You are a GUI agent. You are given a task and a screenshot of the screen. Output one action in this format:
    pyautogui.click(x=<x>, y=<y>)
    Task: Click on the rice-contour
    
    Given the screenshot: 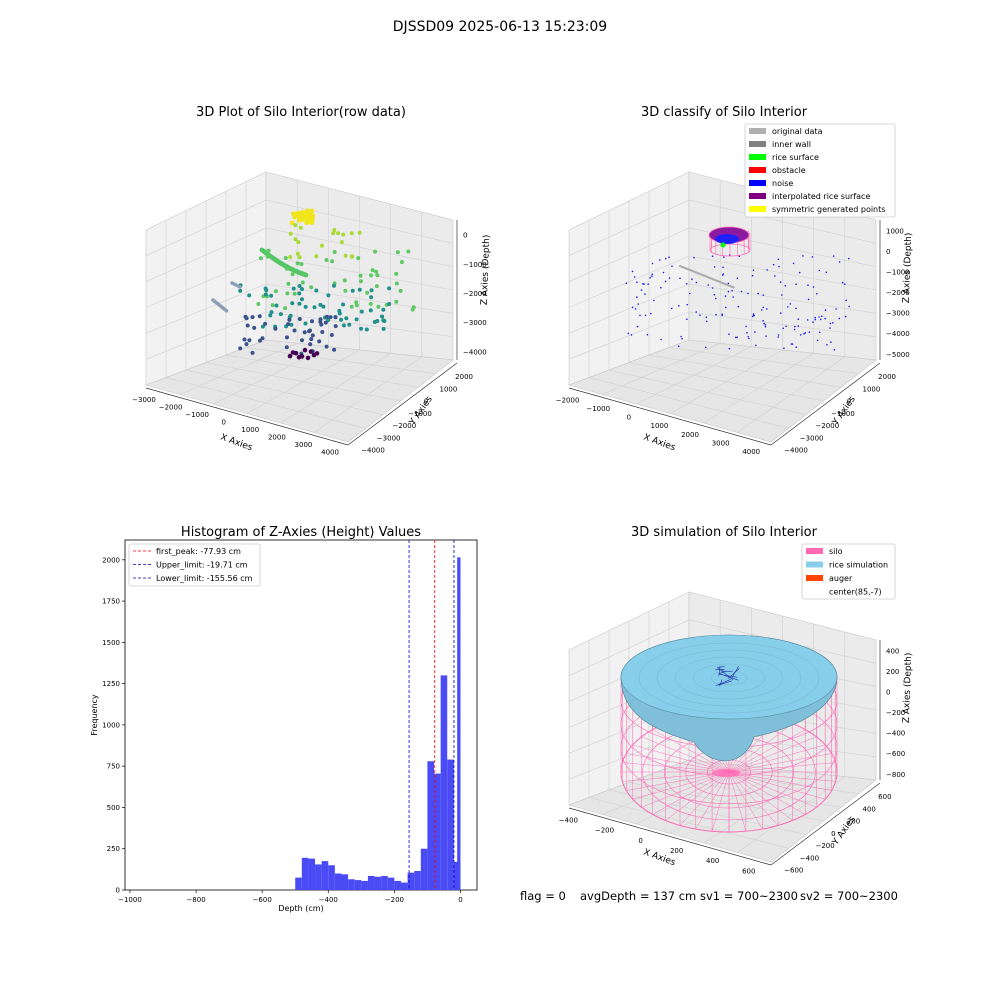 What is the action you would take?
    pyautogui.click(x=729, y=678)
    